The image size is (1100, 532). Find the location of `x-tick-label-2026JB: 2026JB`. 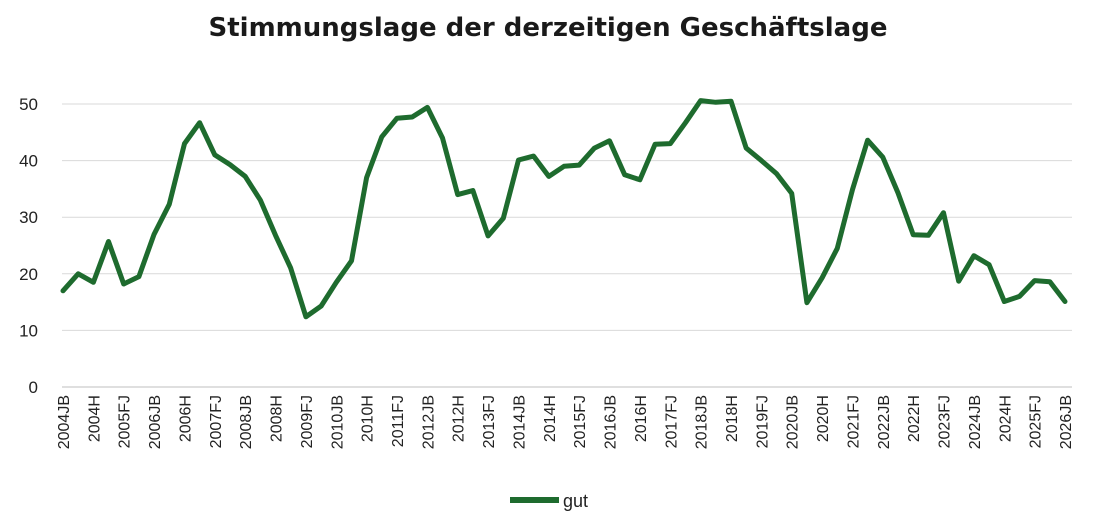

x-tick-label-2026JB: 2026JB is located at coordinates (1066, 422).